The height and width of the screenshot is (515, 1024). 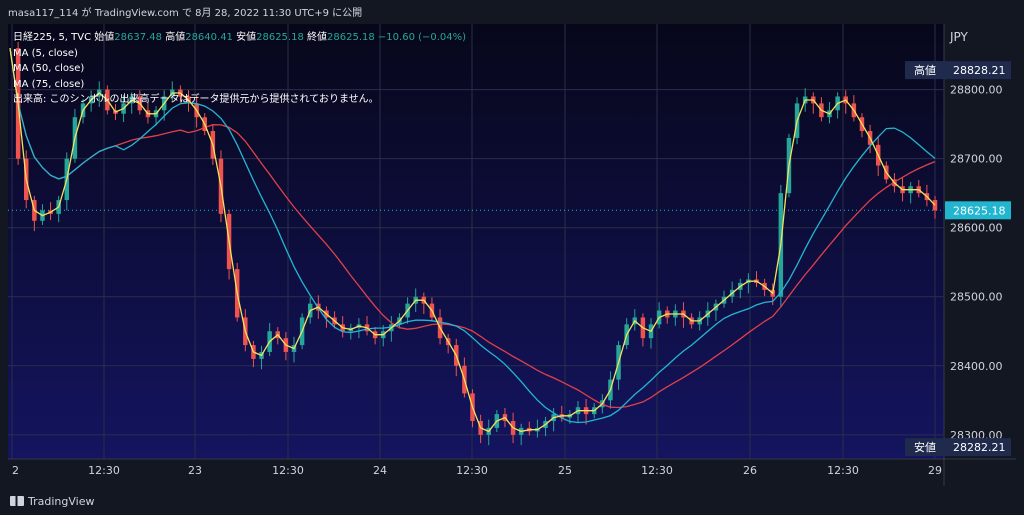 I want to click on footer-brand: TradingView, so click(x=61, y=501).